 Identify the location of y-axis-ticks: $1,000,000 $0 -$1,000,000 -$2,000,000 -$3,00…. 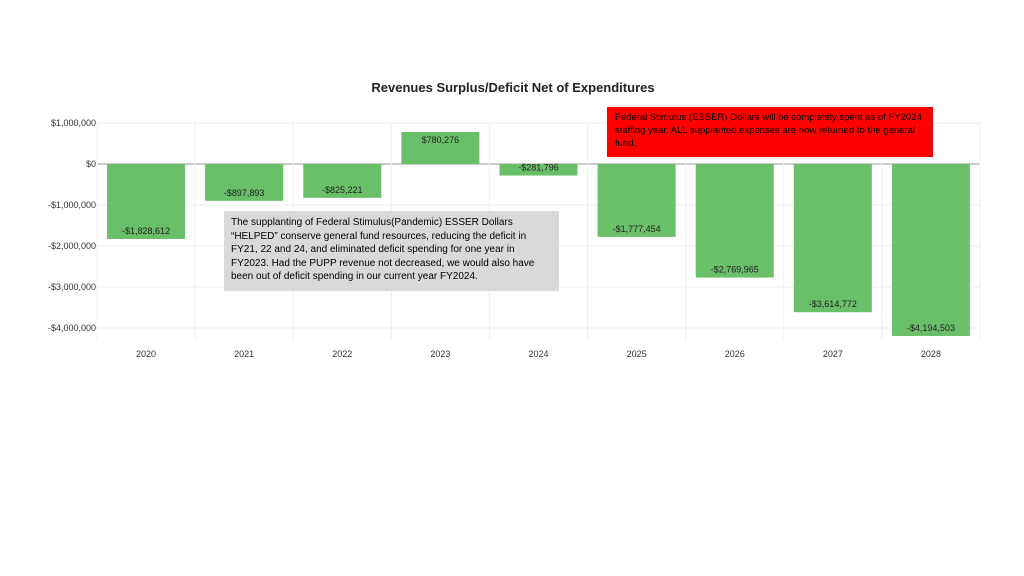
(72, 225).